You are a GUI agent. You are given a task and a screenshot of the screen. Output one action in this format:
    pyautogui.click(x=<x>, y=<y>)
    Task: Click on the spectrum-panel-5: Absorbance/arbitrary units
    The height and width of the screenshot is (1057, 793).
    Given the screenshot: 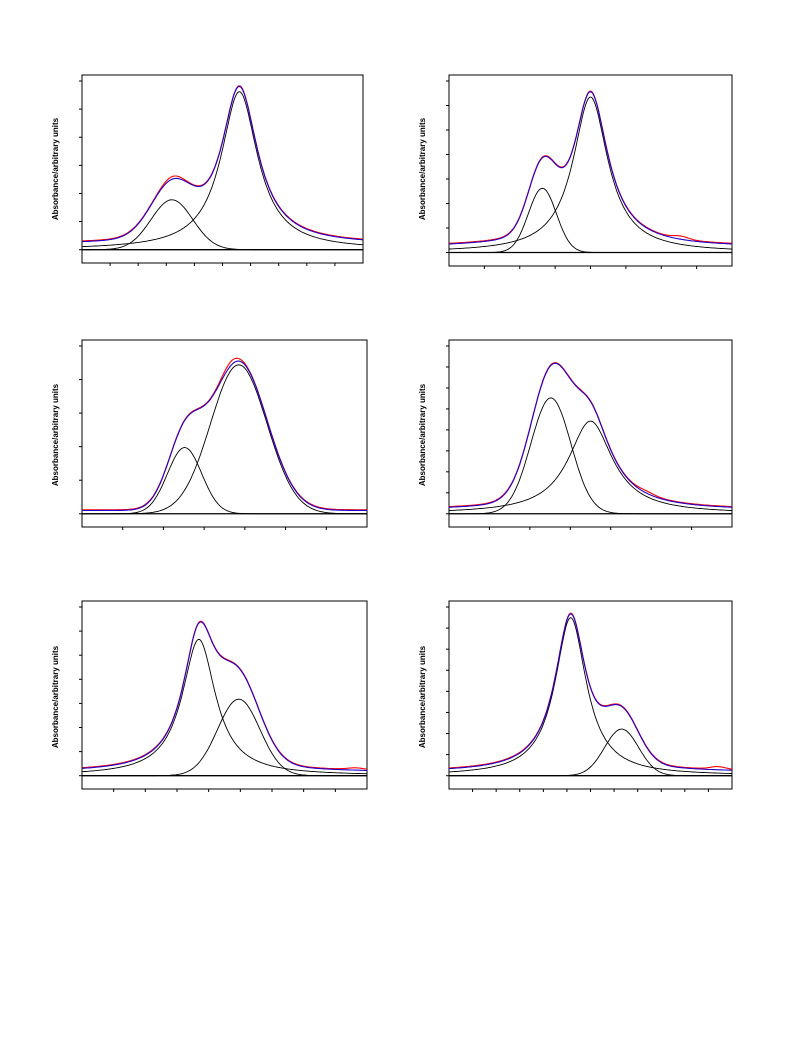 What is the action you would take?
    pyautogui.click(x=209, y=696)
    